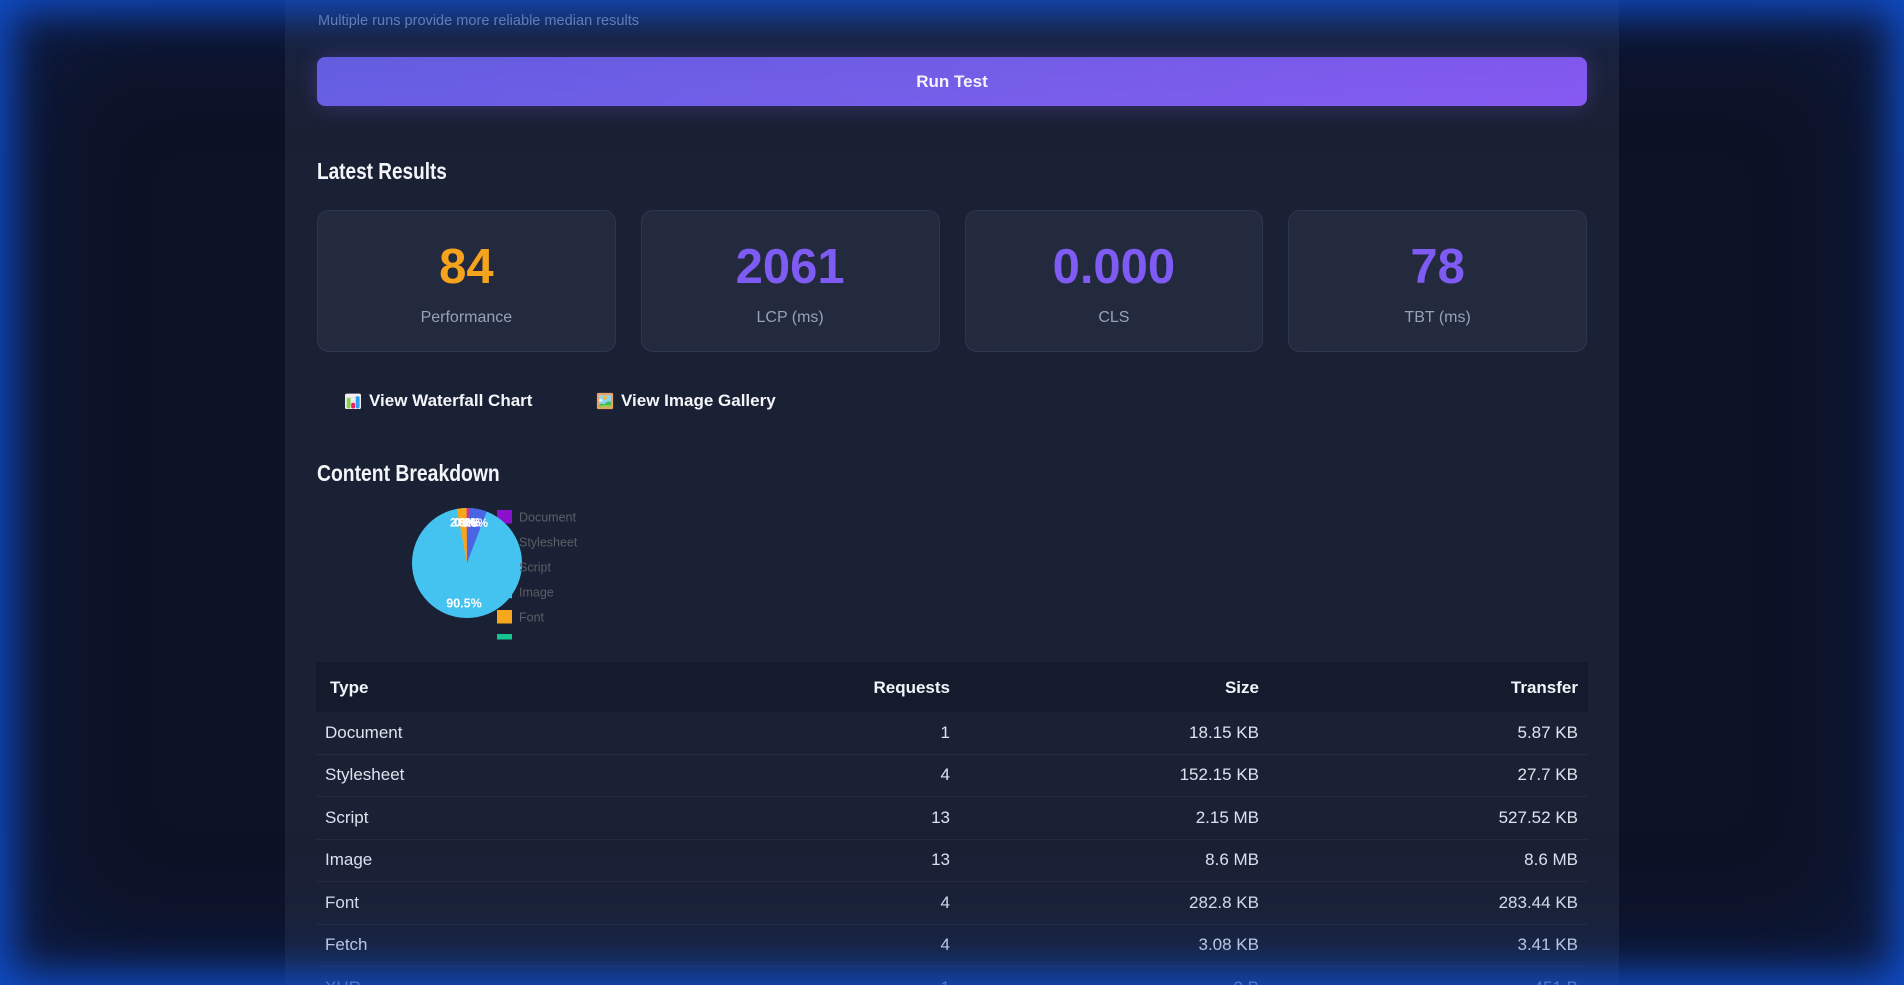 The height and width of the screenshot is (985, 1904). I want to click on svg-text: 5.5%, so click(475, 524).